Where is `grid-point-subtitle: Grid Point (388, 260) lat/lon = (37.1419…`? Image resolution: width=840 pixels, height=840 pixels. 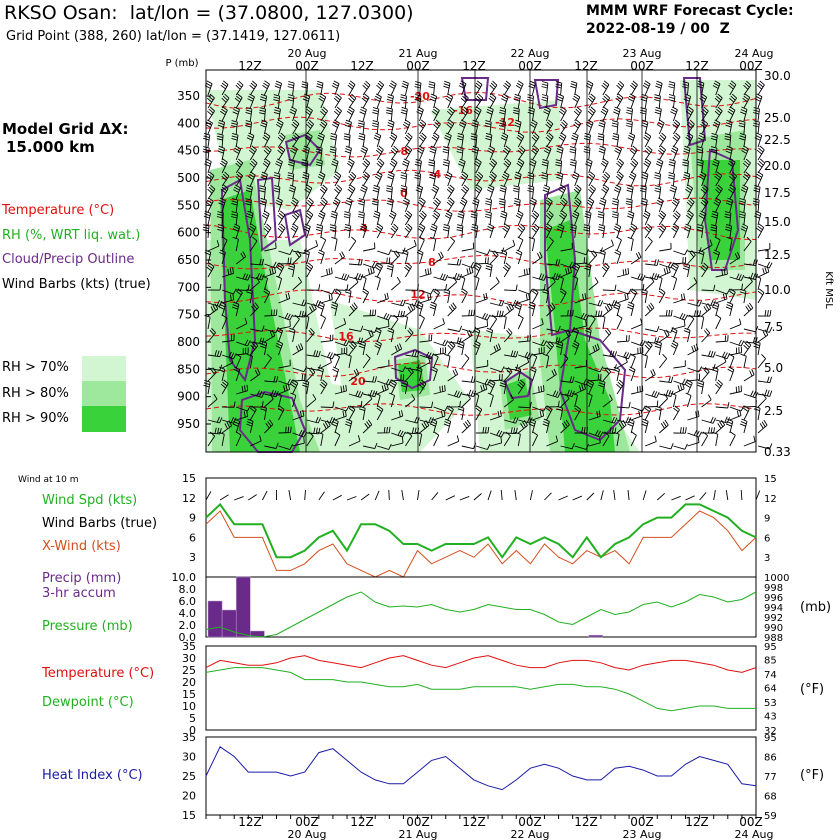 grid-point-subtitle: Grid Point (388, 260) lat/lon = (37.1419… is located at coordinates (173, 36).